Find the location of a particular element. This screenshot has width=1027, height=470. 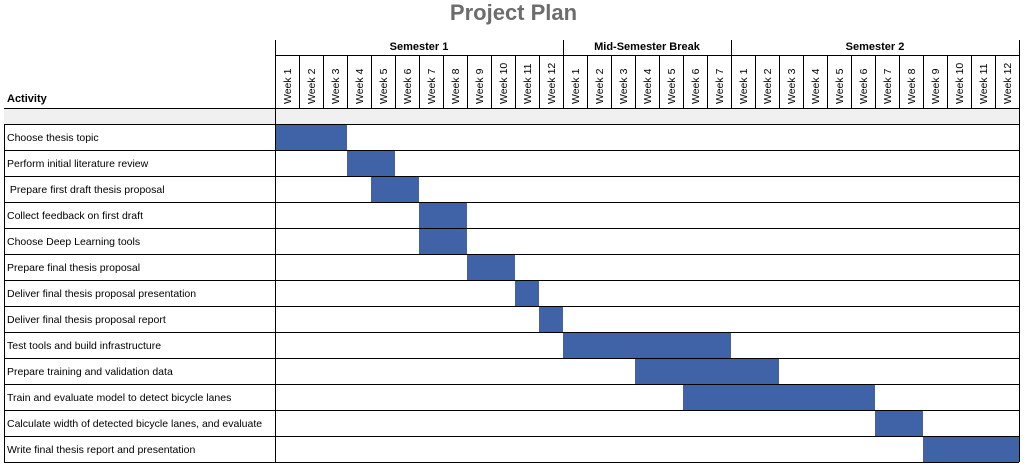

phase-label: Semester 2 is located at coordinates (875, 47).